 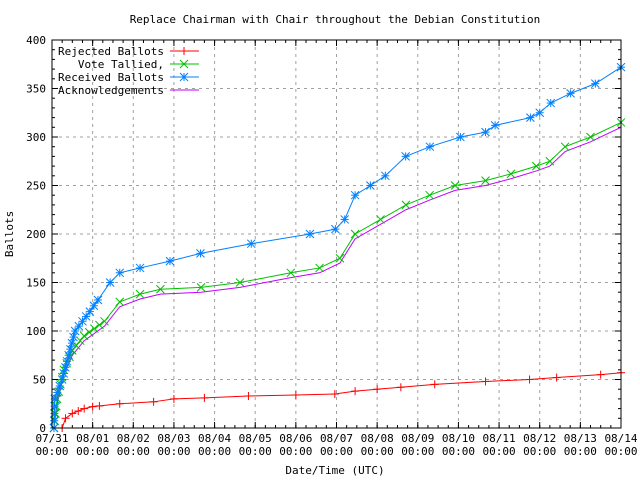 What do you see at coordinates (36, 283) in the screenshot?
I see `y-tick-label: 150` at bounding box center [36, 283].